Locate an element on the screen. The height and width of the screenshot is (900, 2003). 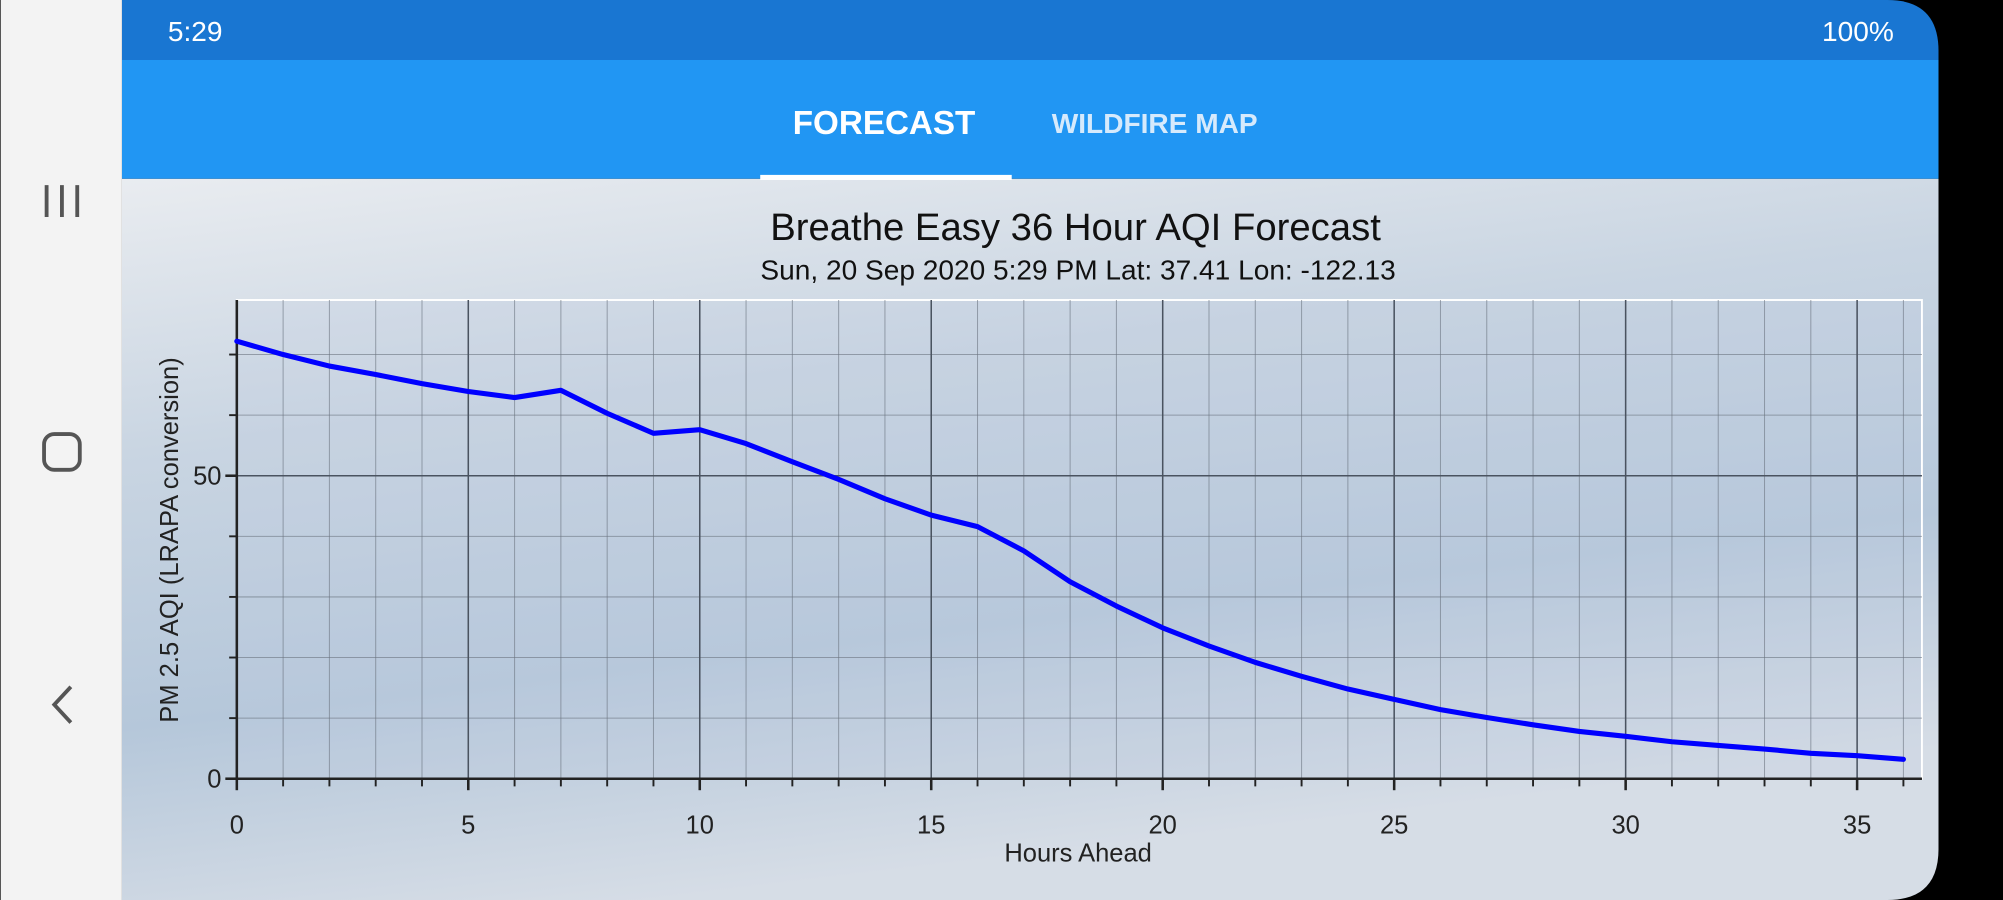
tab: FORECAST is located at coordinates (884, 123).